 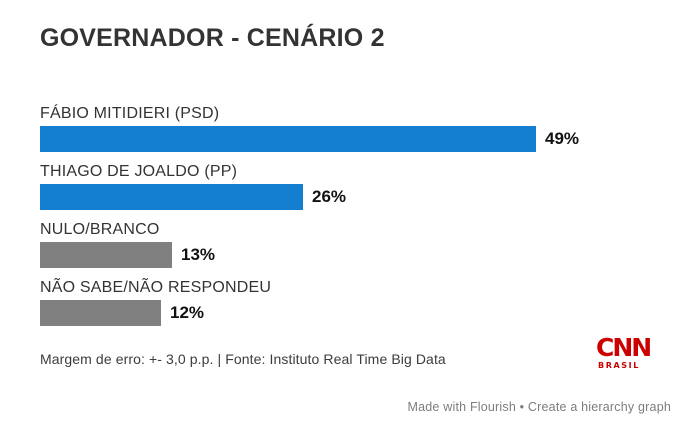 I want to click on bar-row: FÁBIO MITIDIERI (PSD) 49%, so click(x=350, y=127).